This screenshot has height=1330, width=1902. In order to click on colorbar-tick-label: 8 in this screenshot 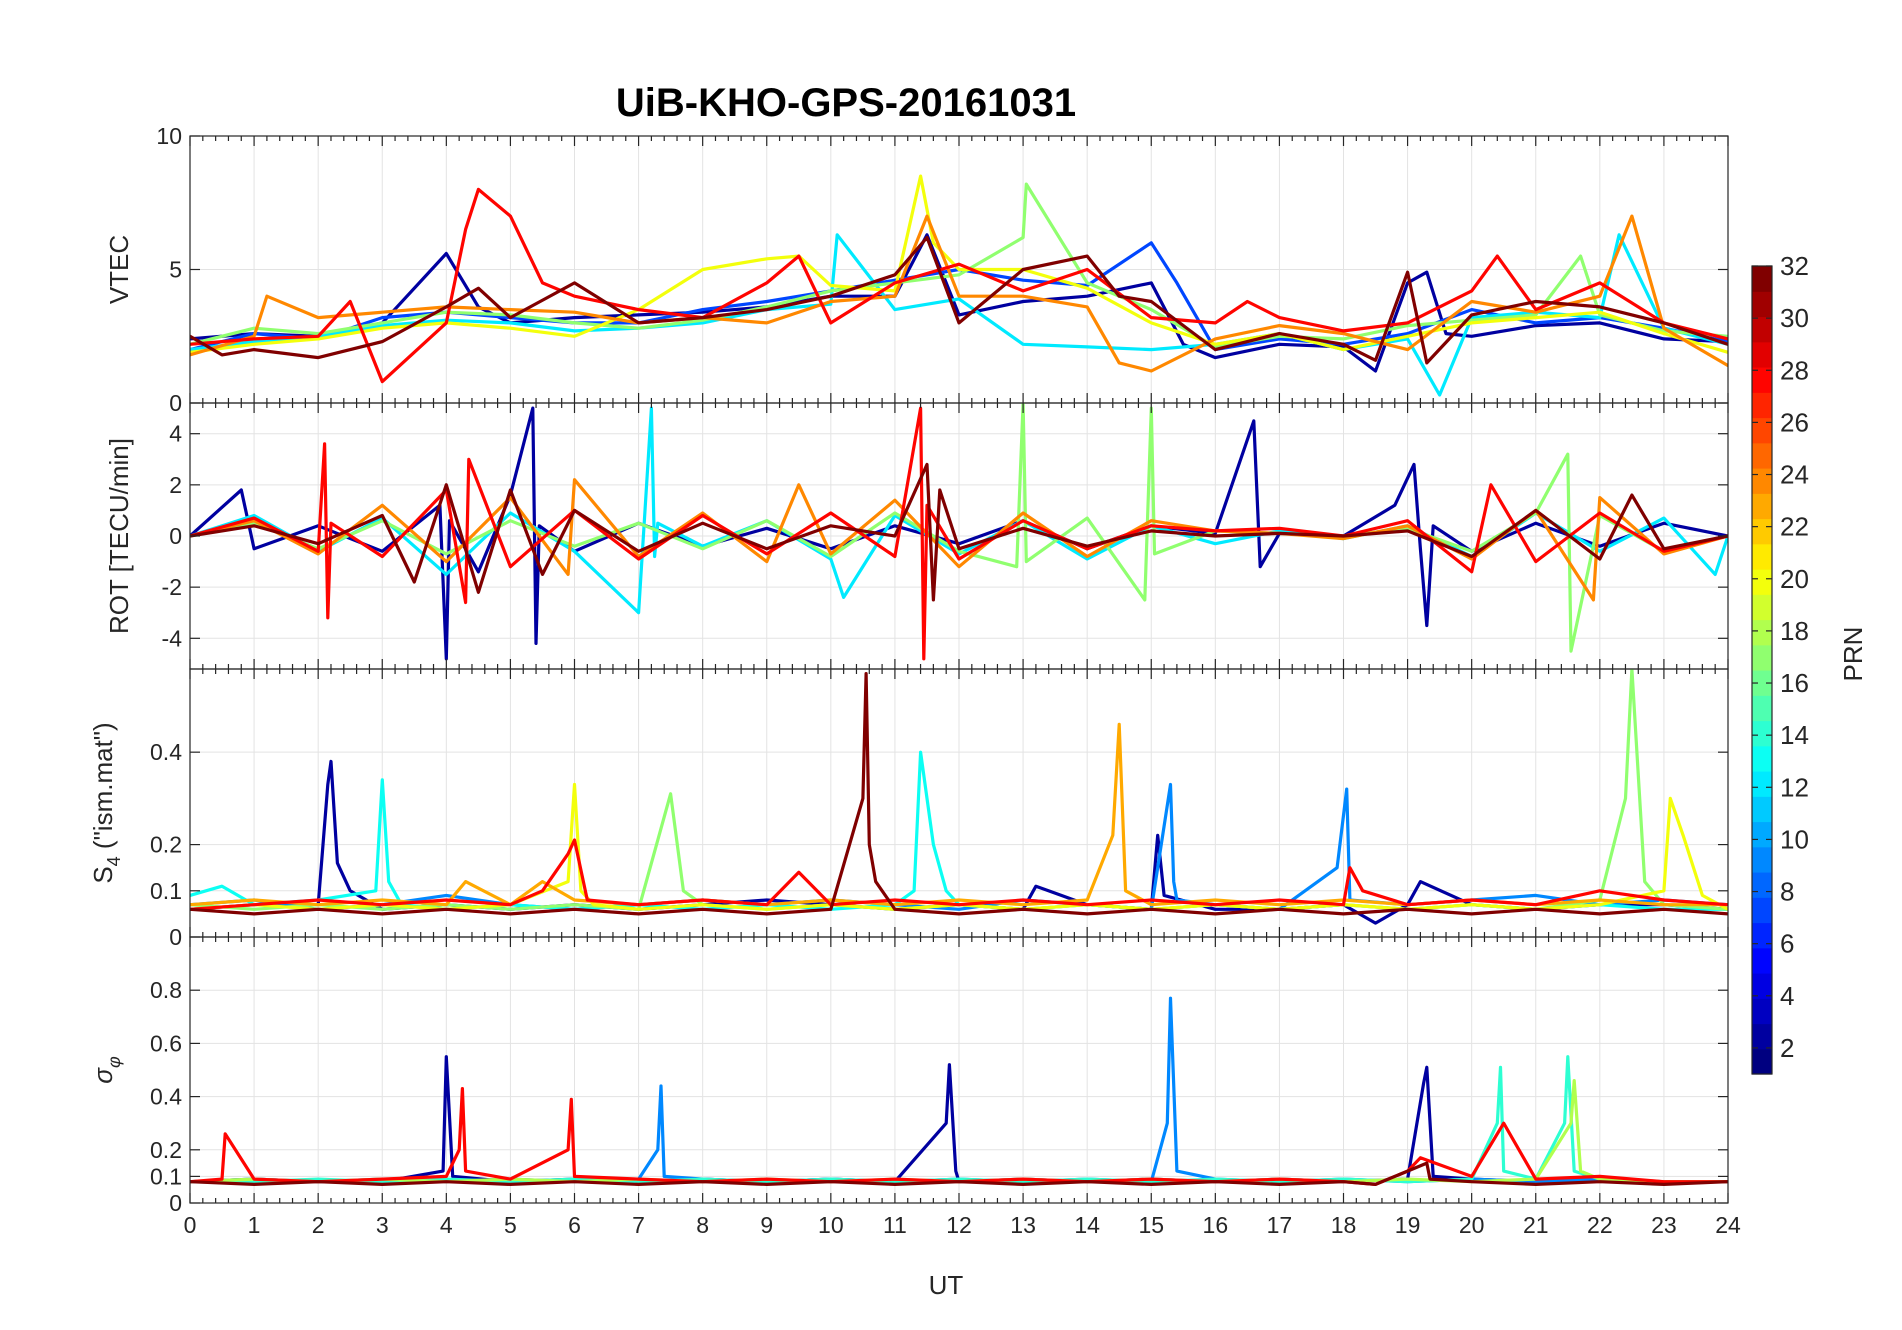, I will do `click(1787, 892)`.